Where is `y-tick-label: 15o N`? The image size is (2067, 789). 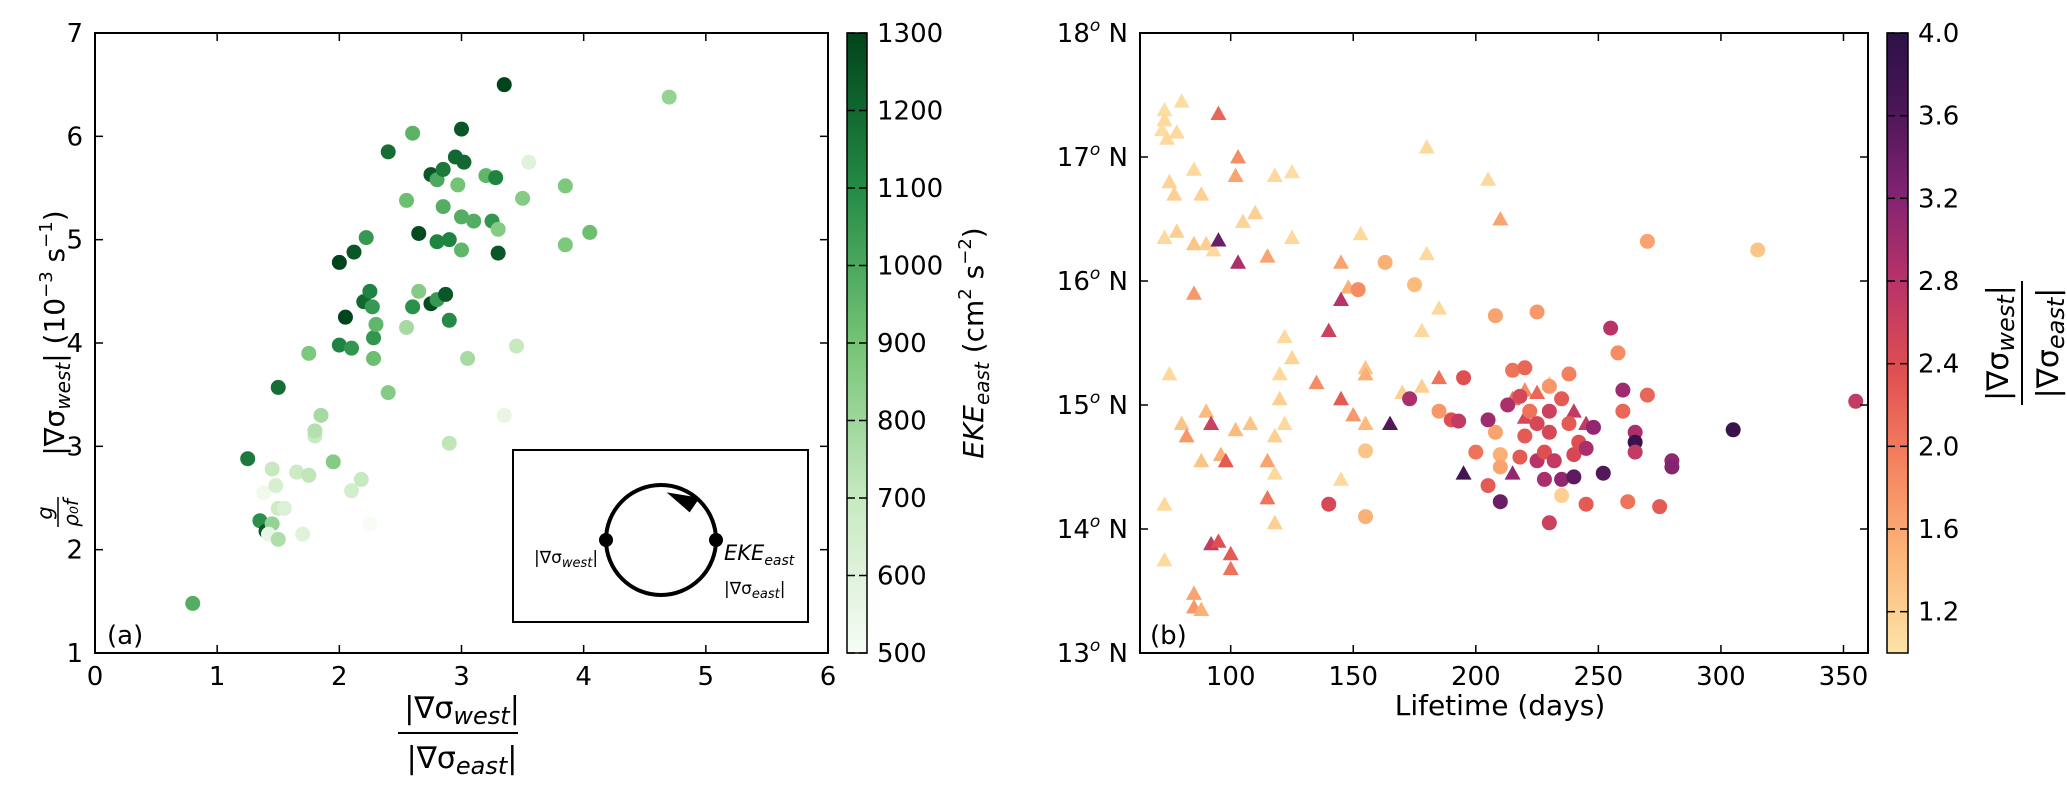
y-tick-label: 15o N is located at coordinates (1092, 404).